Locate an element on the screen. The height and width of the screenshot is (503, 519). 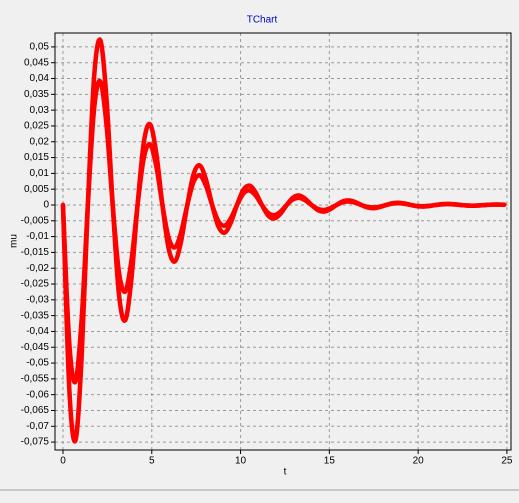
y-tick-label: 0,04 is located at coordinates (40, 78).